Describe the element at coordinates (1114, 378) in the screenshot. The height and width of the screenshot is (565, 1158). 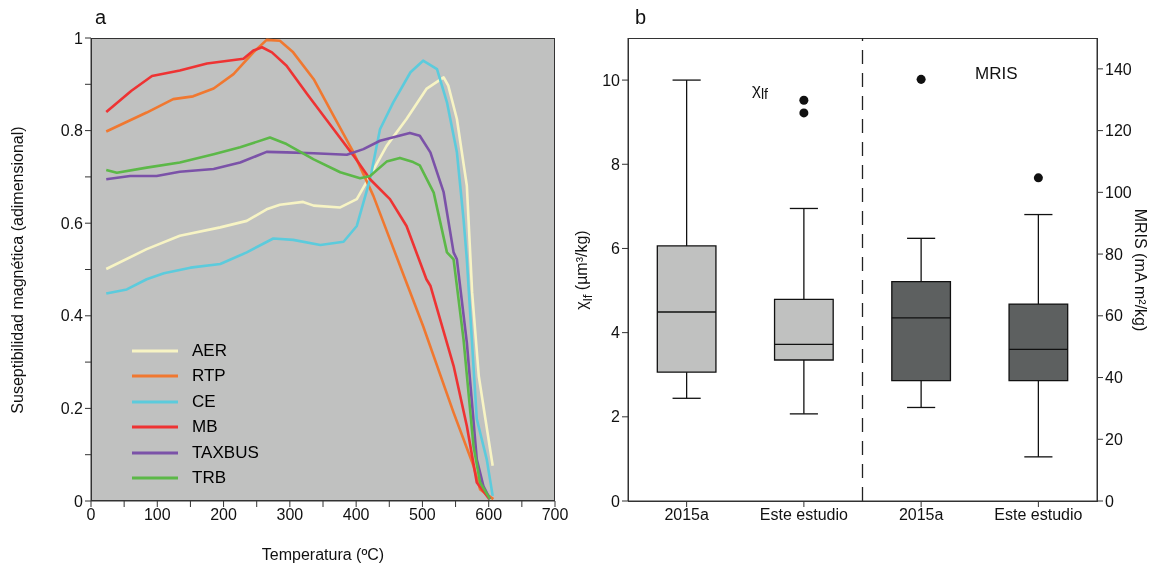
I see `y2-tick-label: 40` at that location.